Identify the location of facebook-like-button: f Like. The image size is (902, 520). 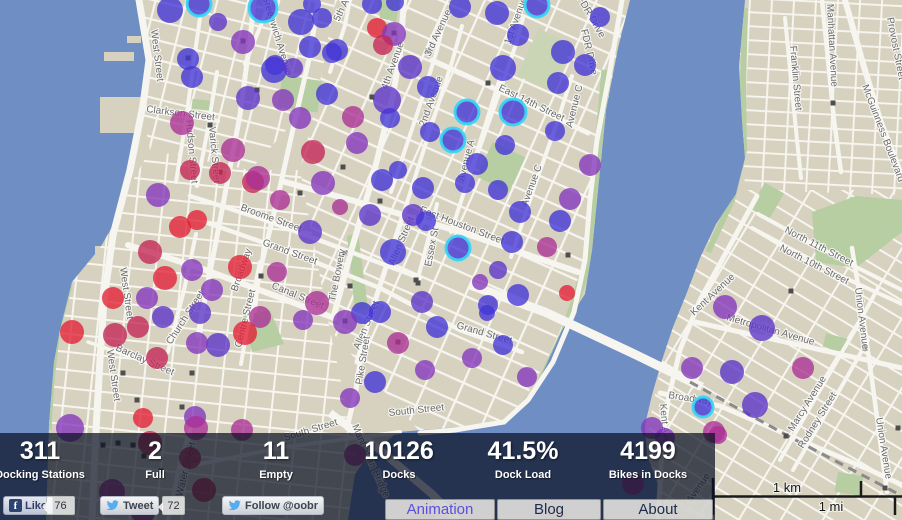
(28, 505).